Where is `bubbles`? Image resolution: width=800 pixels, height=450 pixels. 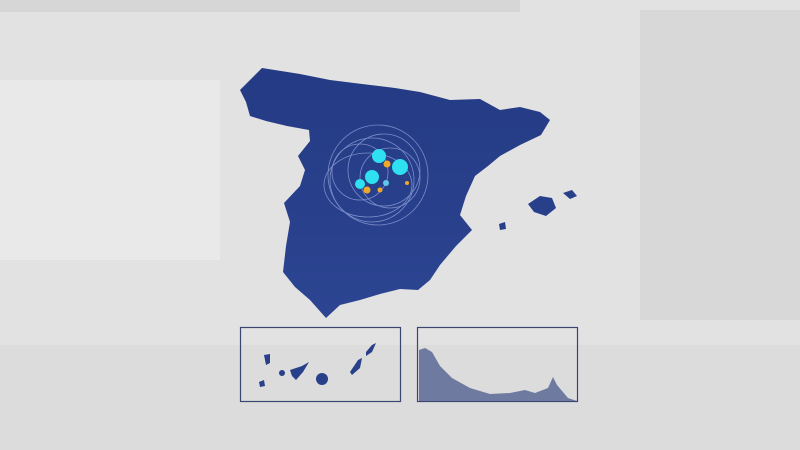
bubbles is located at coordinates (382, 171).